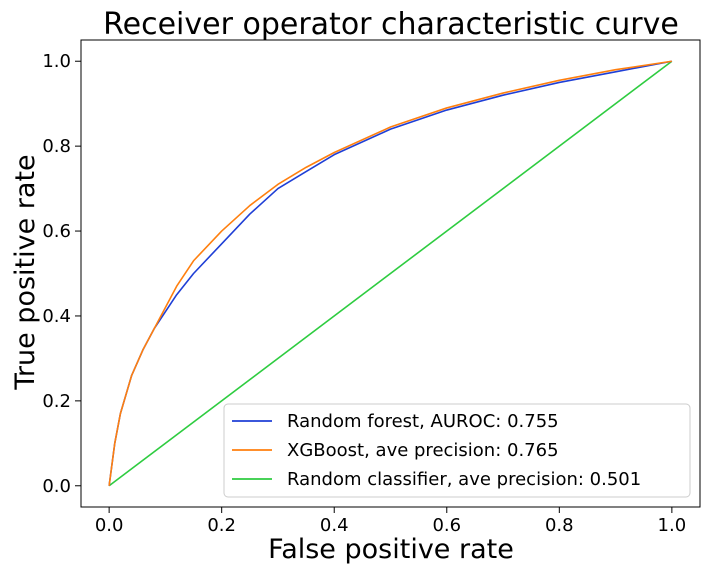 The image size is (720, 576). What do you see at coordinates (56, 316) in the screenshot?
I see `y-tick-label: 0.4` at bounding box center [56, 316].